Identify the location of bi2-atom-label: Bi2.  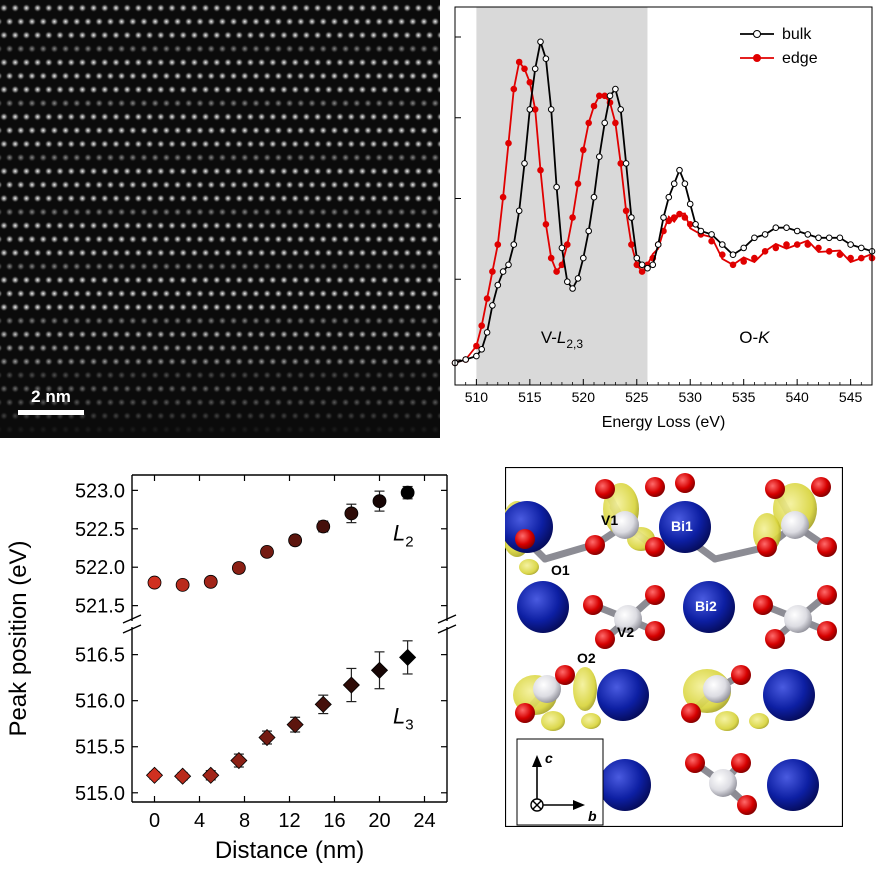
(706, 606).